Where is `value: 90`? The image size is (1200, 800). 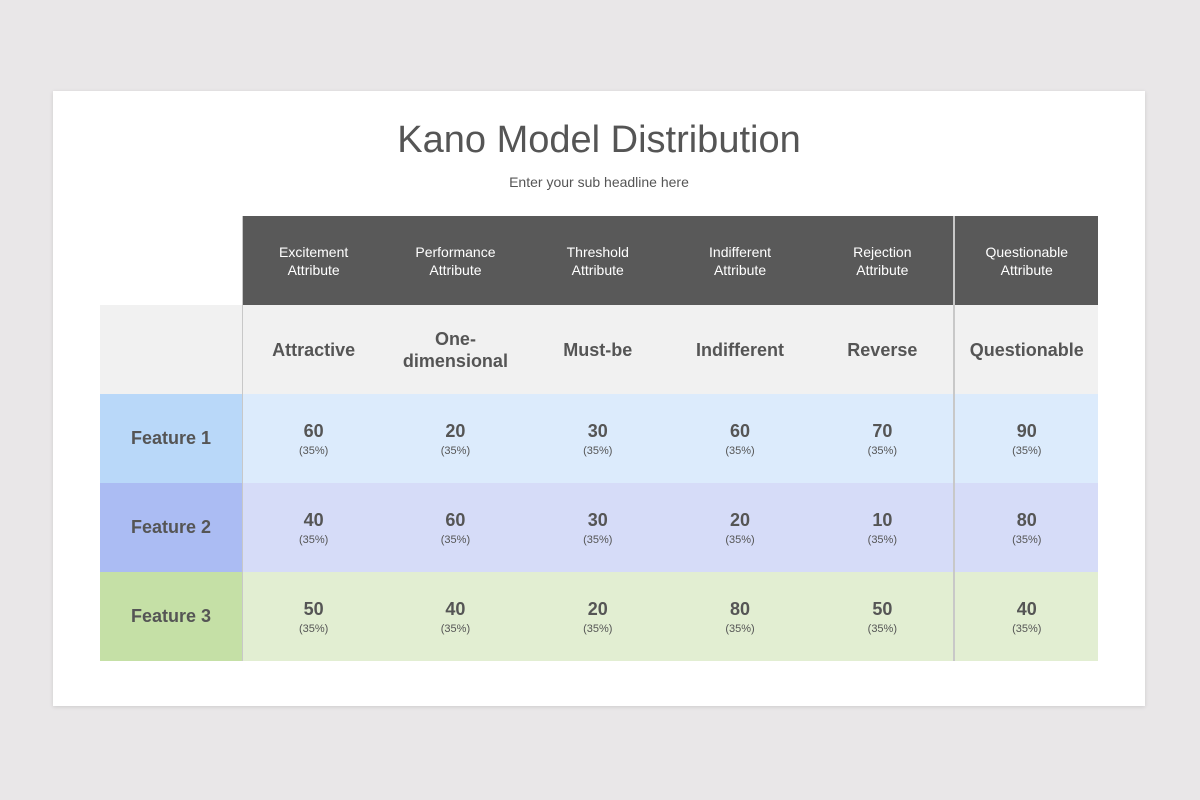 value: 90 is located at coordinates (1026, 430).